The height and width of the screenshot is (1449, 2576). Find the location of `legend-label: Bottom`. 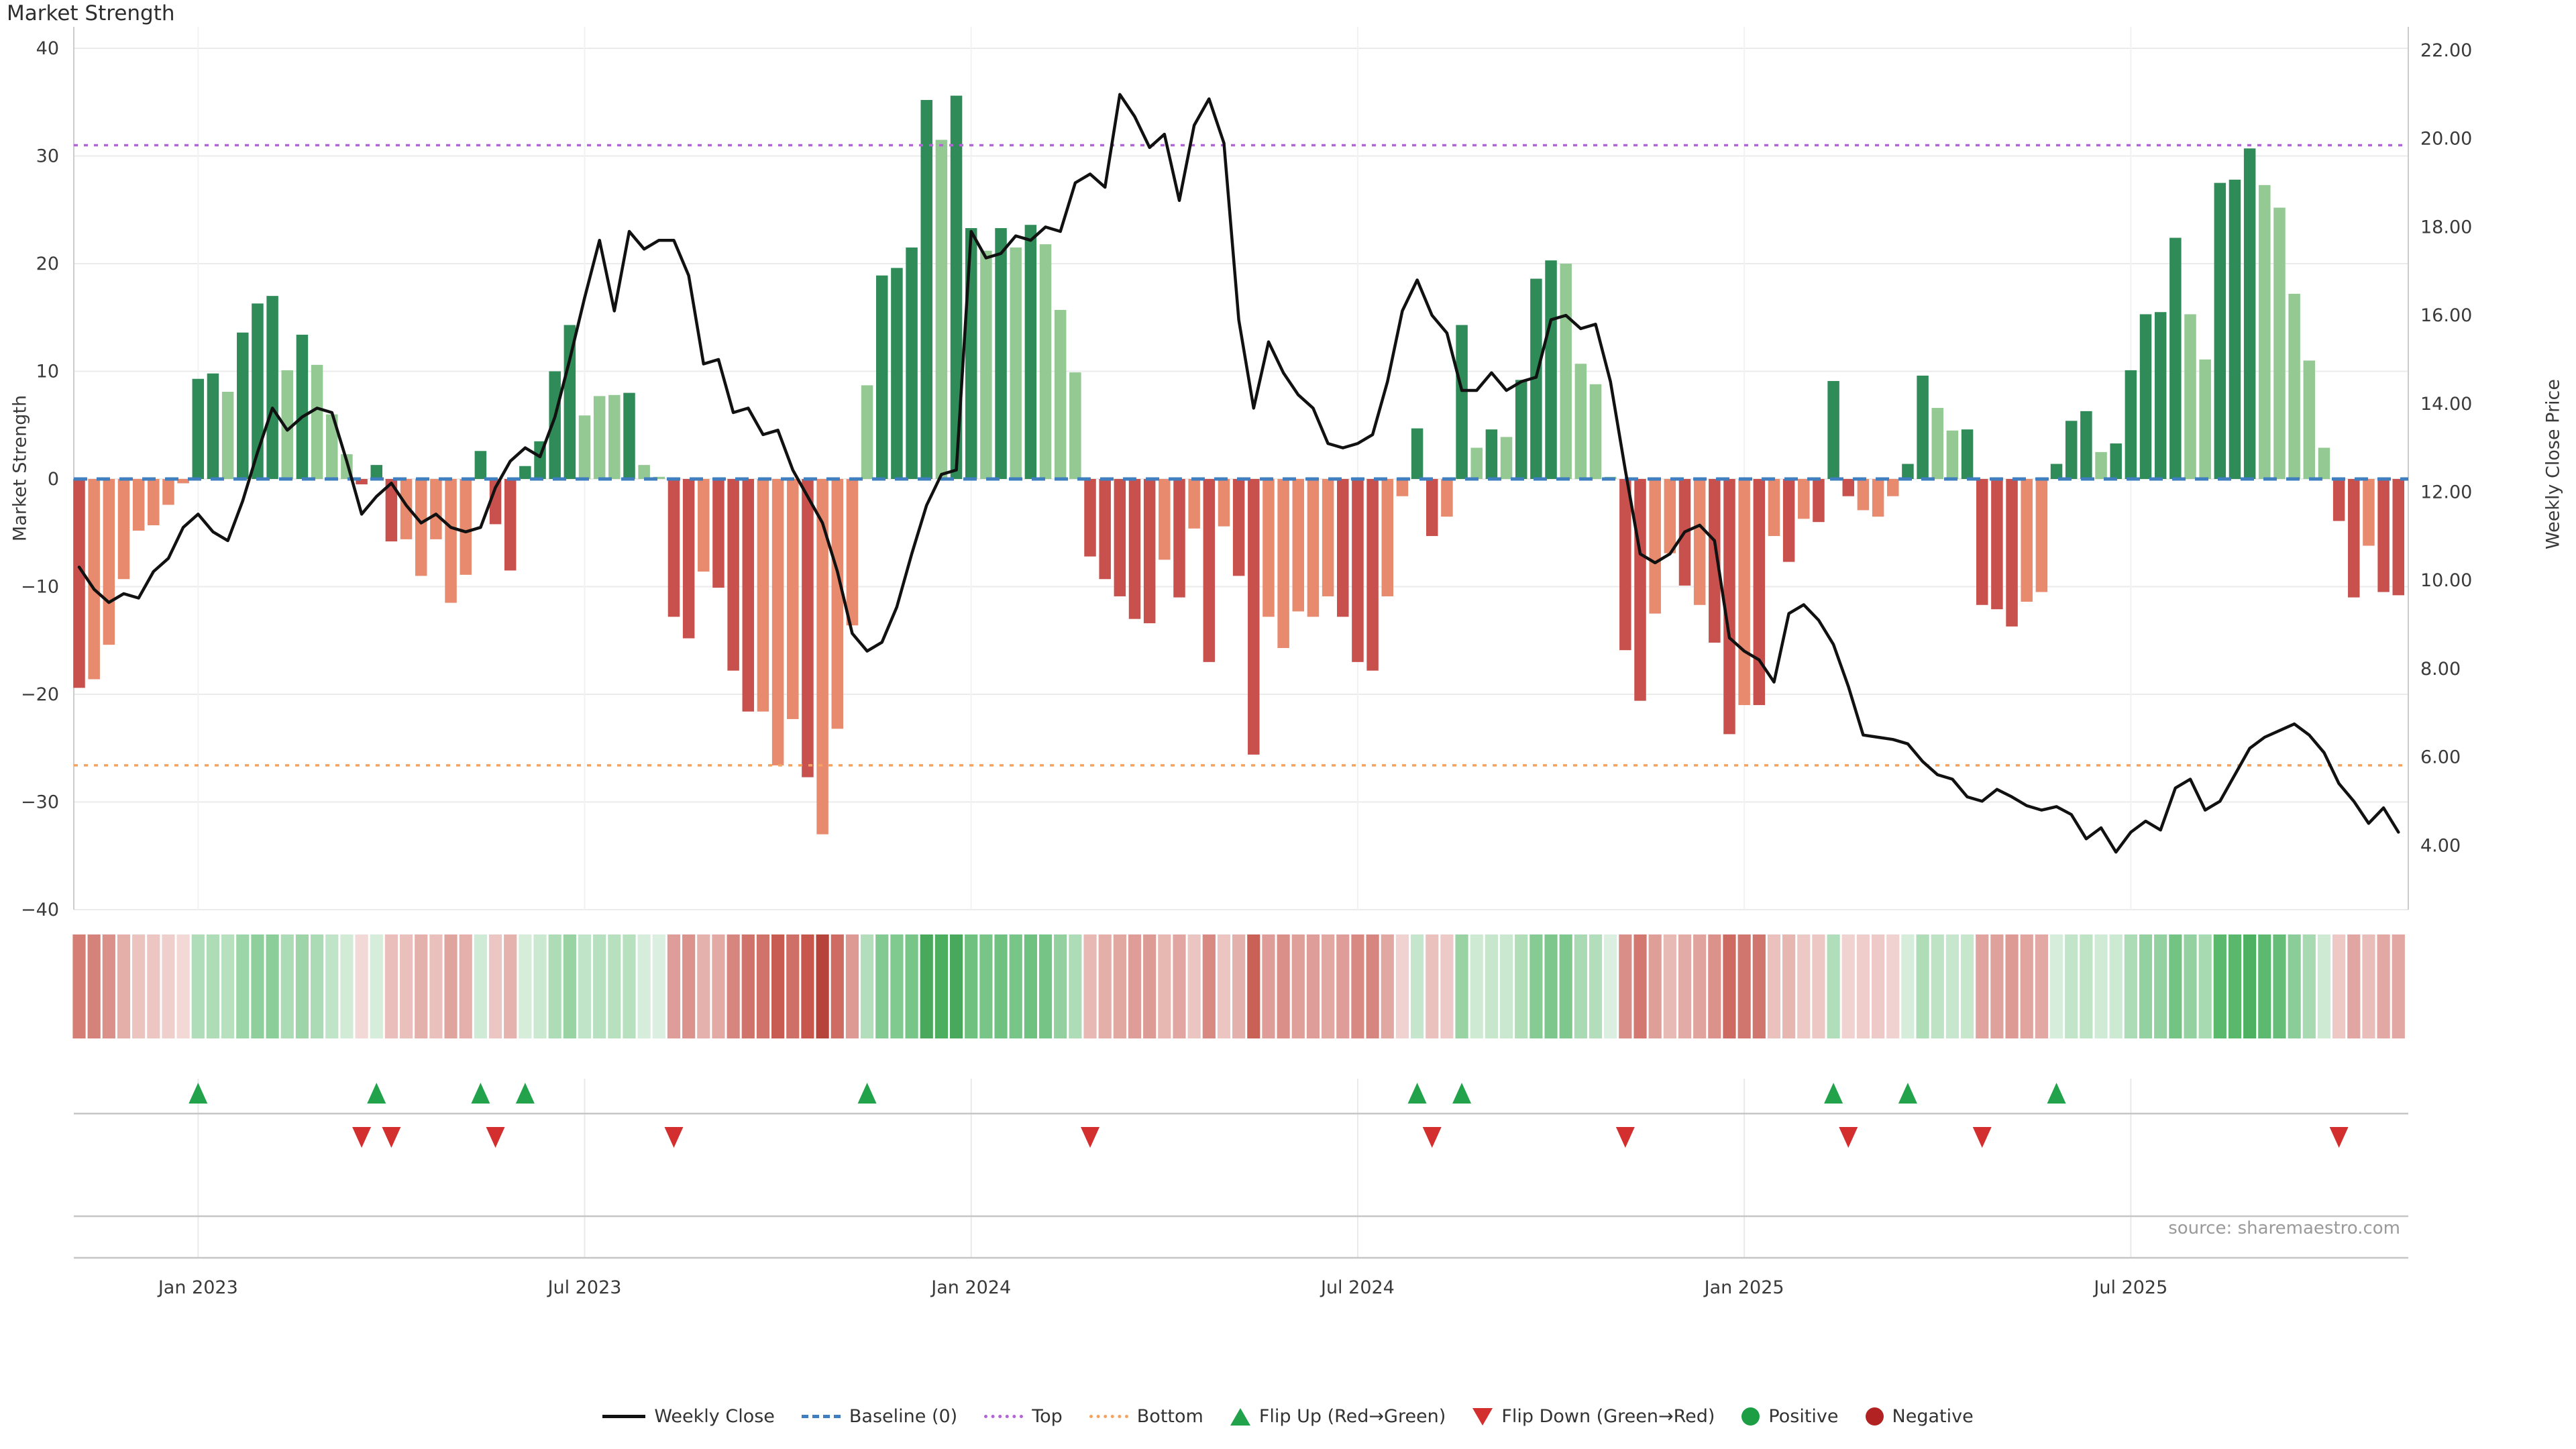

legend-label: Bottom is located at coordinates (1169, 1416).